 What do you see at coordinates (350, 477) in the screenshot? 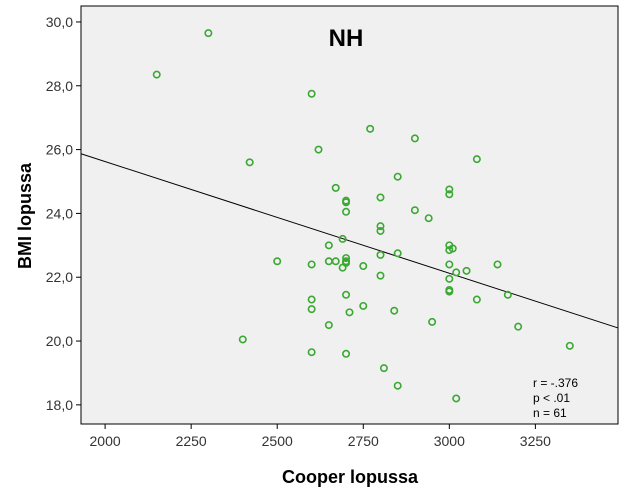
I see `x-axis-title: Cooper lopussa` at bounding box center [350, 477].